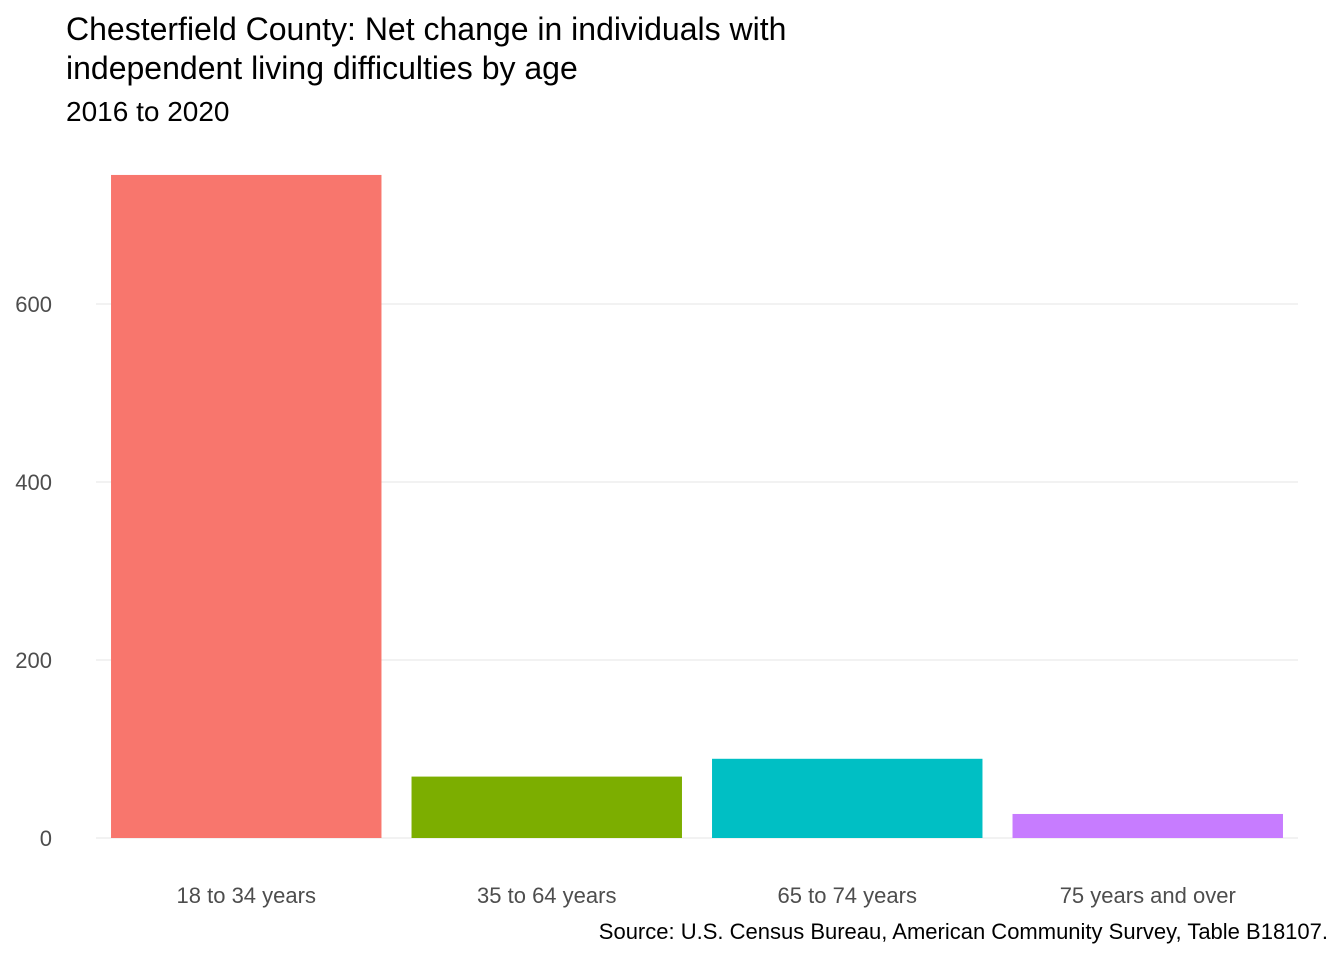 The height and width of the screenshot is (960, 1344). I want to click on x-tick-label: 75 years and over, so click(1148, 895).